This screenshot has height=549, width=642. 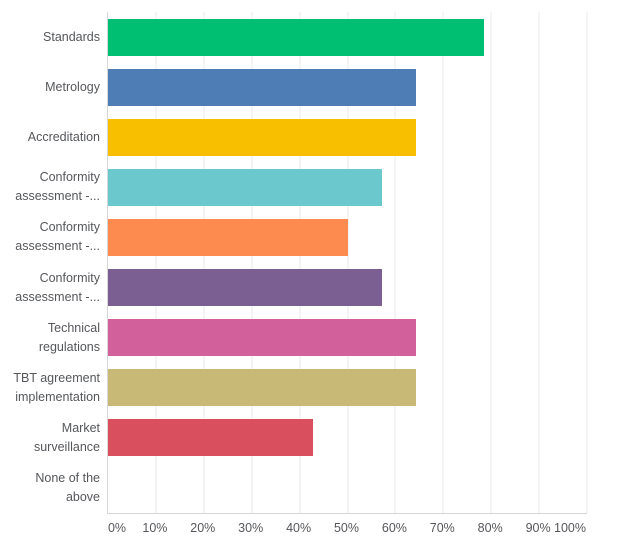 I want to click on x-axis-tick-label: 40%, so click(x=299, y=528).